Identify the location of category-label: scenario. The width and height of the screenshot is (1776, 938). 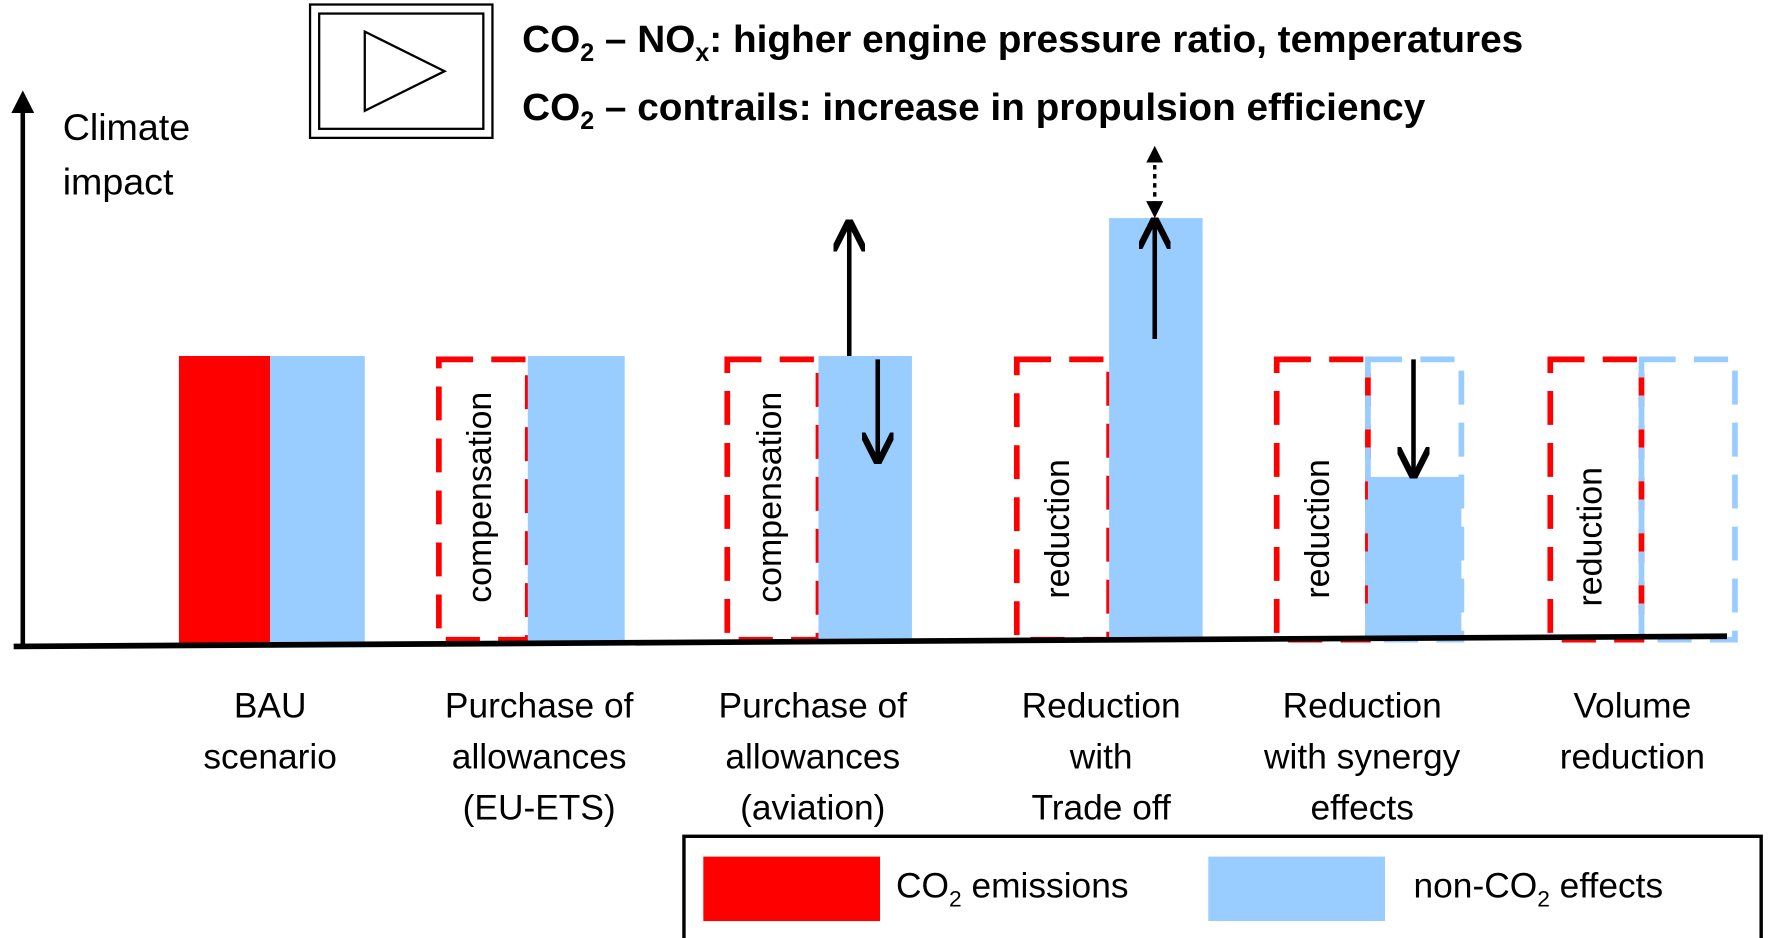
(270, 757).